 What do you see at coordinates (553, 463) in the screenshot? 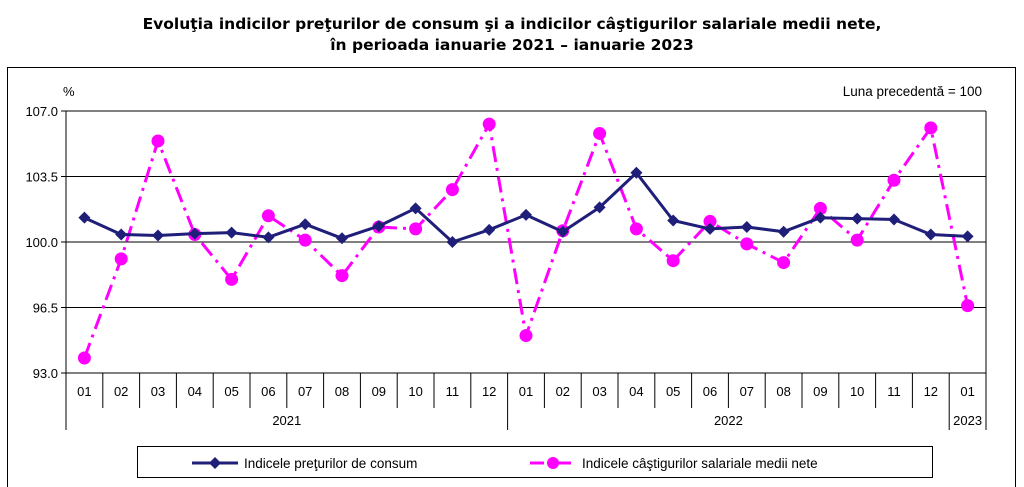
I see `legend-wages-marker` at bounding box center [553, 463].